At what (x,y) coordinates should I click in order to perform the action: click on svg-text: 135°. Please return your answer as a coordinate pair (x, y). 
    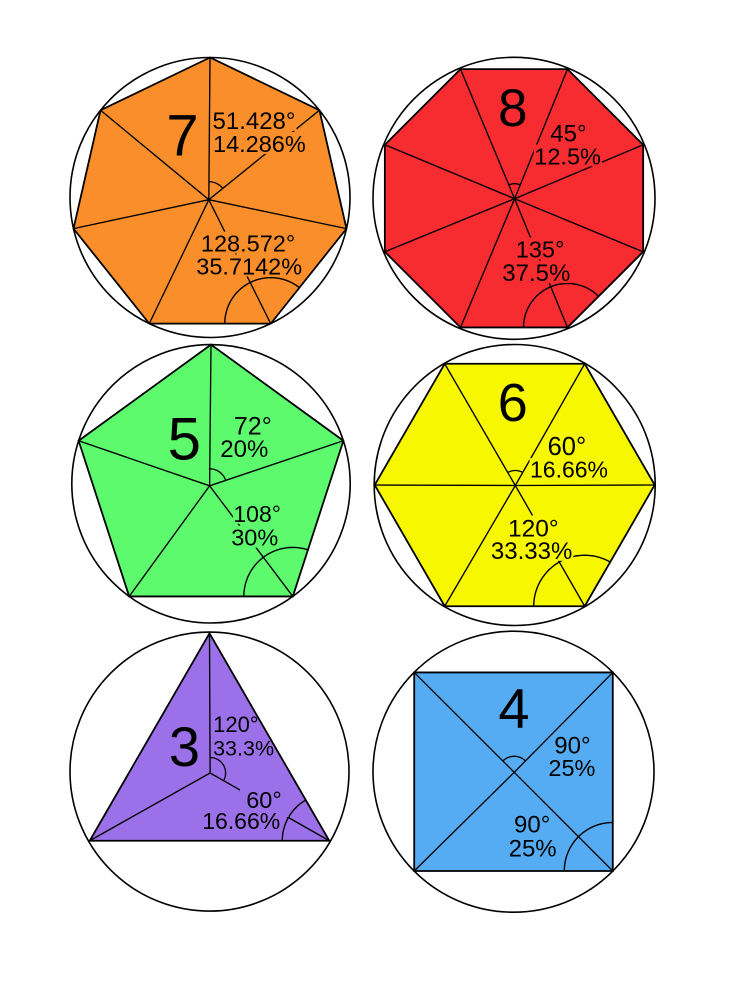
    Looking at the image, I should click on (540, 250).